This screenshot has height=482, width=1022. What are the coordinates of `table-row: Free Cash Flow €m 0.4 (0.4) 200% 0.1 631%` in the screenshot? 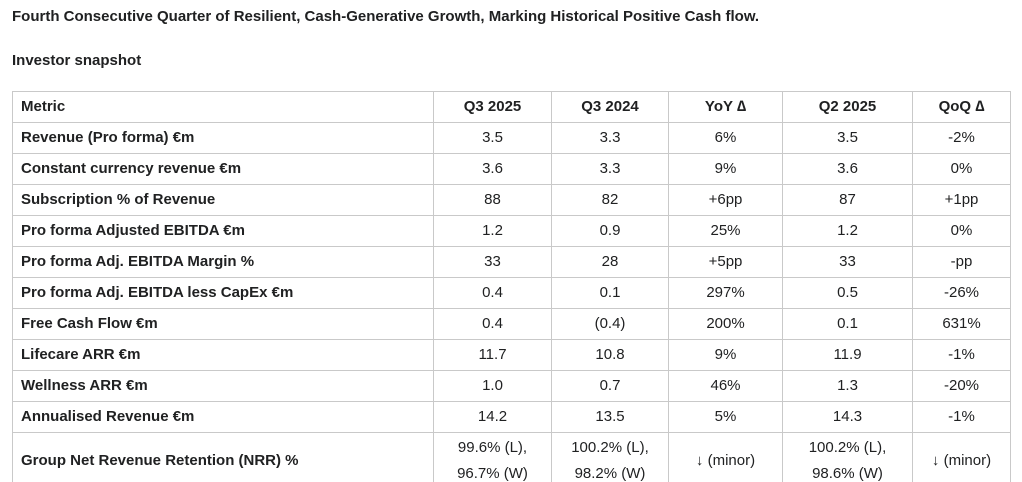 It's located at (511, 324).